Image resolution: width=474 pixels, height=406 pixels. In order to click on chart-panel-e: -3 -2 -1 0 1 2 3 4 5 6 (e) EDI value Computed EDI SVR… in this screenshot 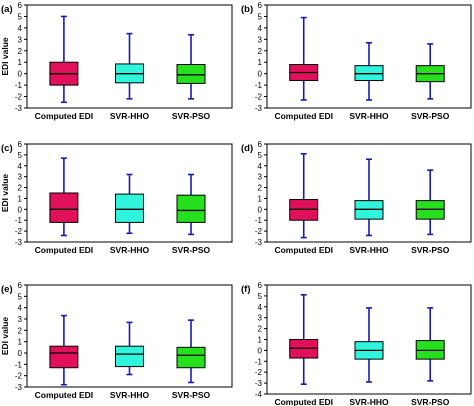, I will do `click(116, 340)`.